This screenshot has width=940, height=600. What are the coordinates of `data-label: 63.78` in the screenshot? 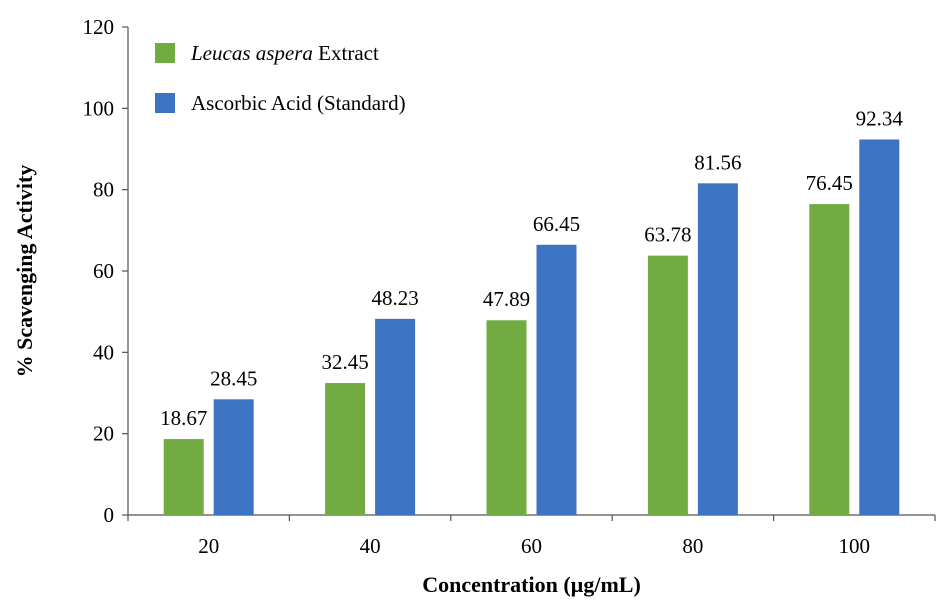 It's located at (667, 235).